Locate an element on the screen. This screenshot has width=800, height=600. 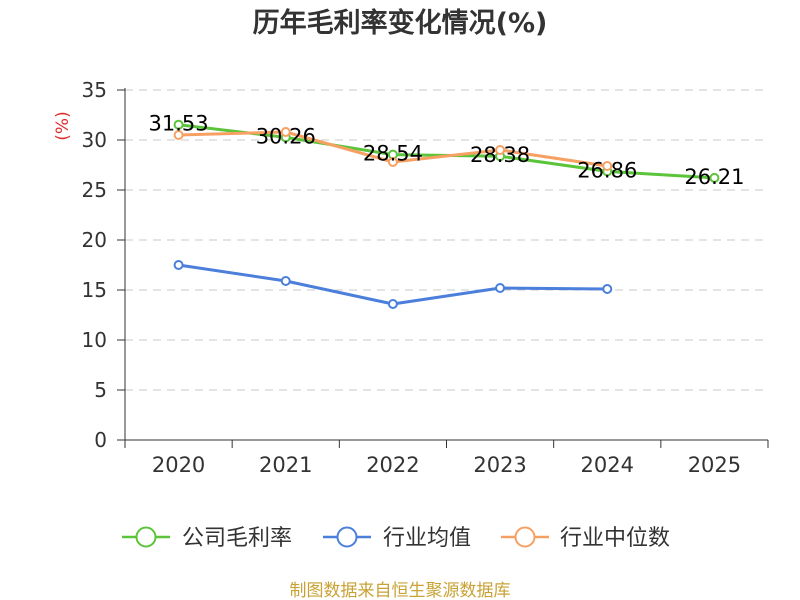
y-axis-title: (%) is located at coordinates (63, 125).